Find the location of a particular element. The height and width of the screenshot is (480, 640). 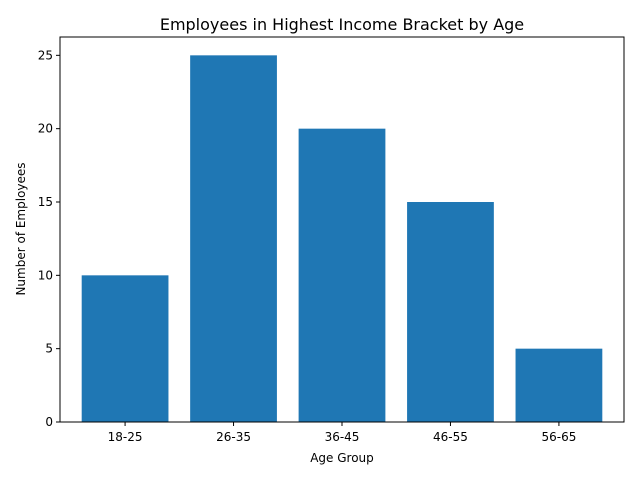

x-tick-label: 18-25 is located at coordinates (125, 437).